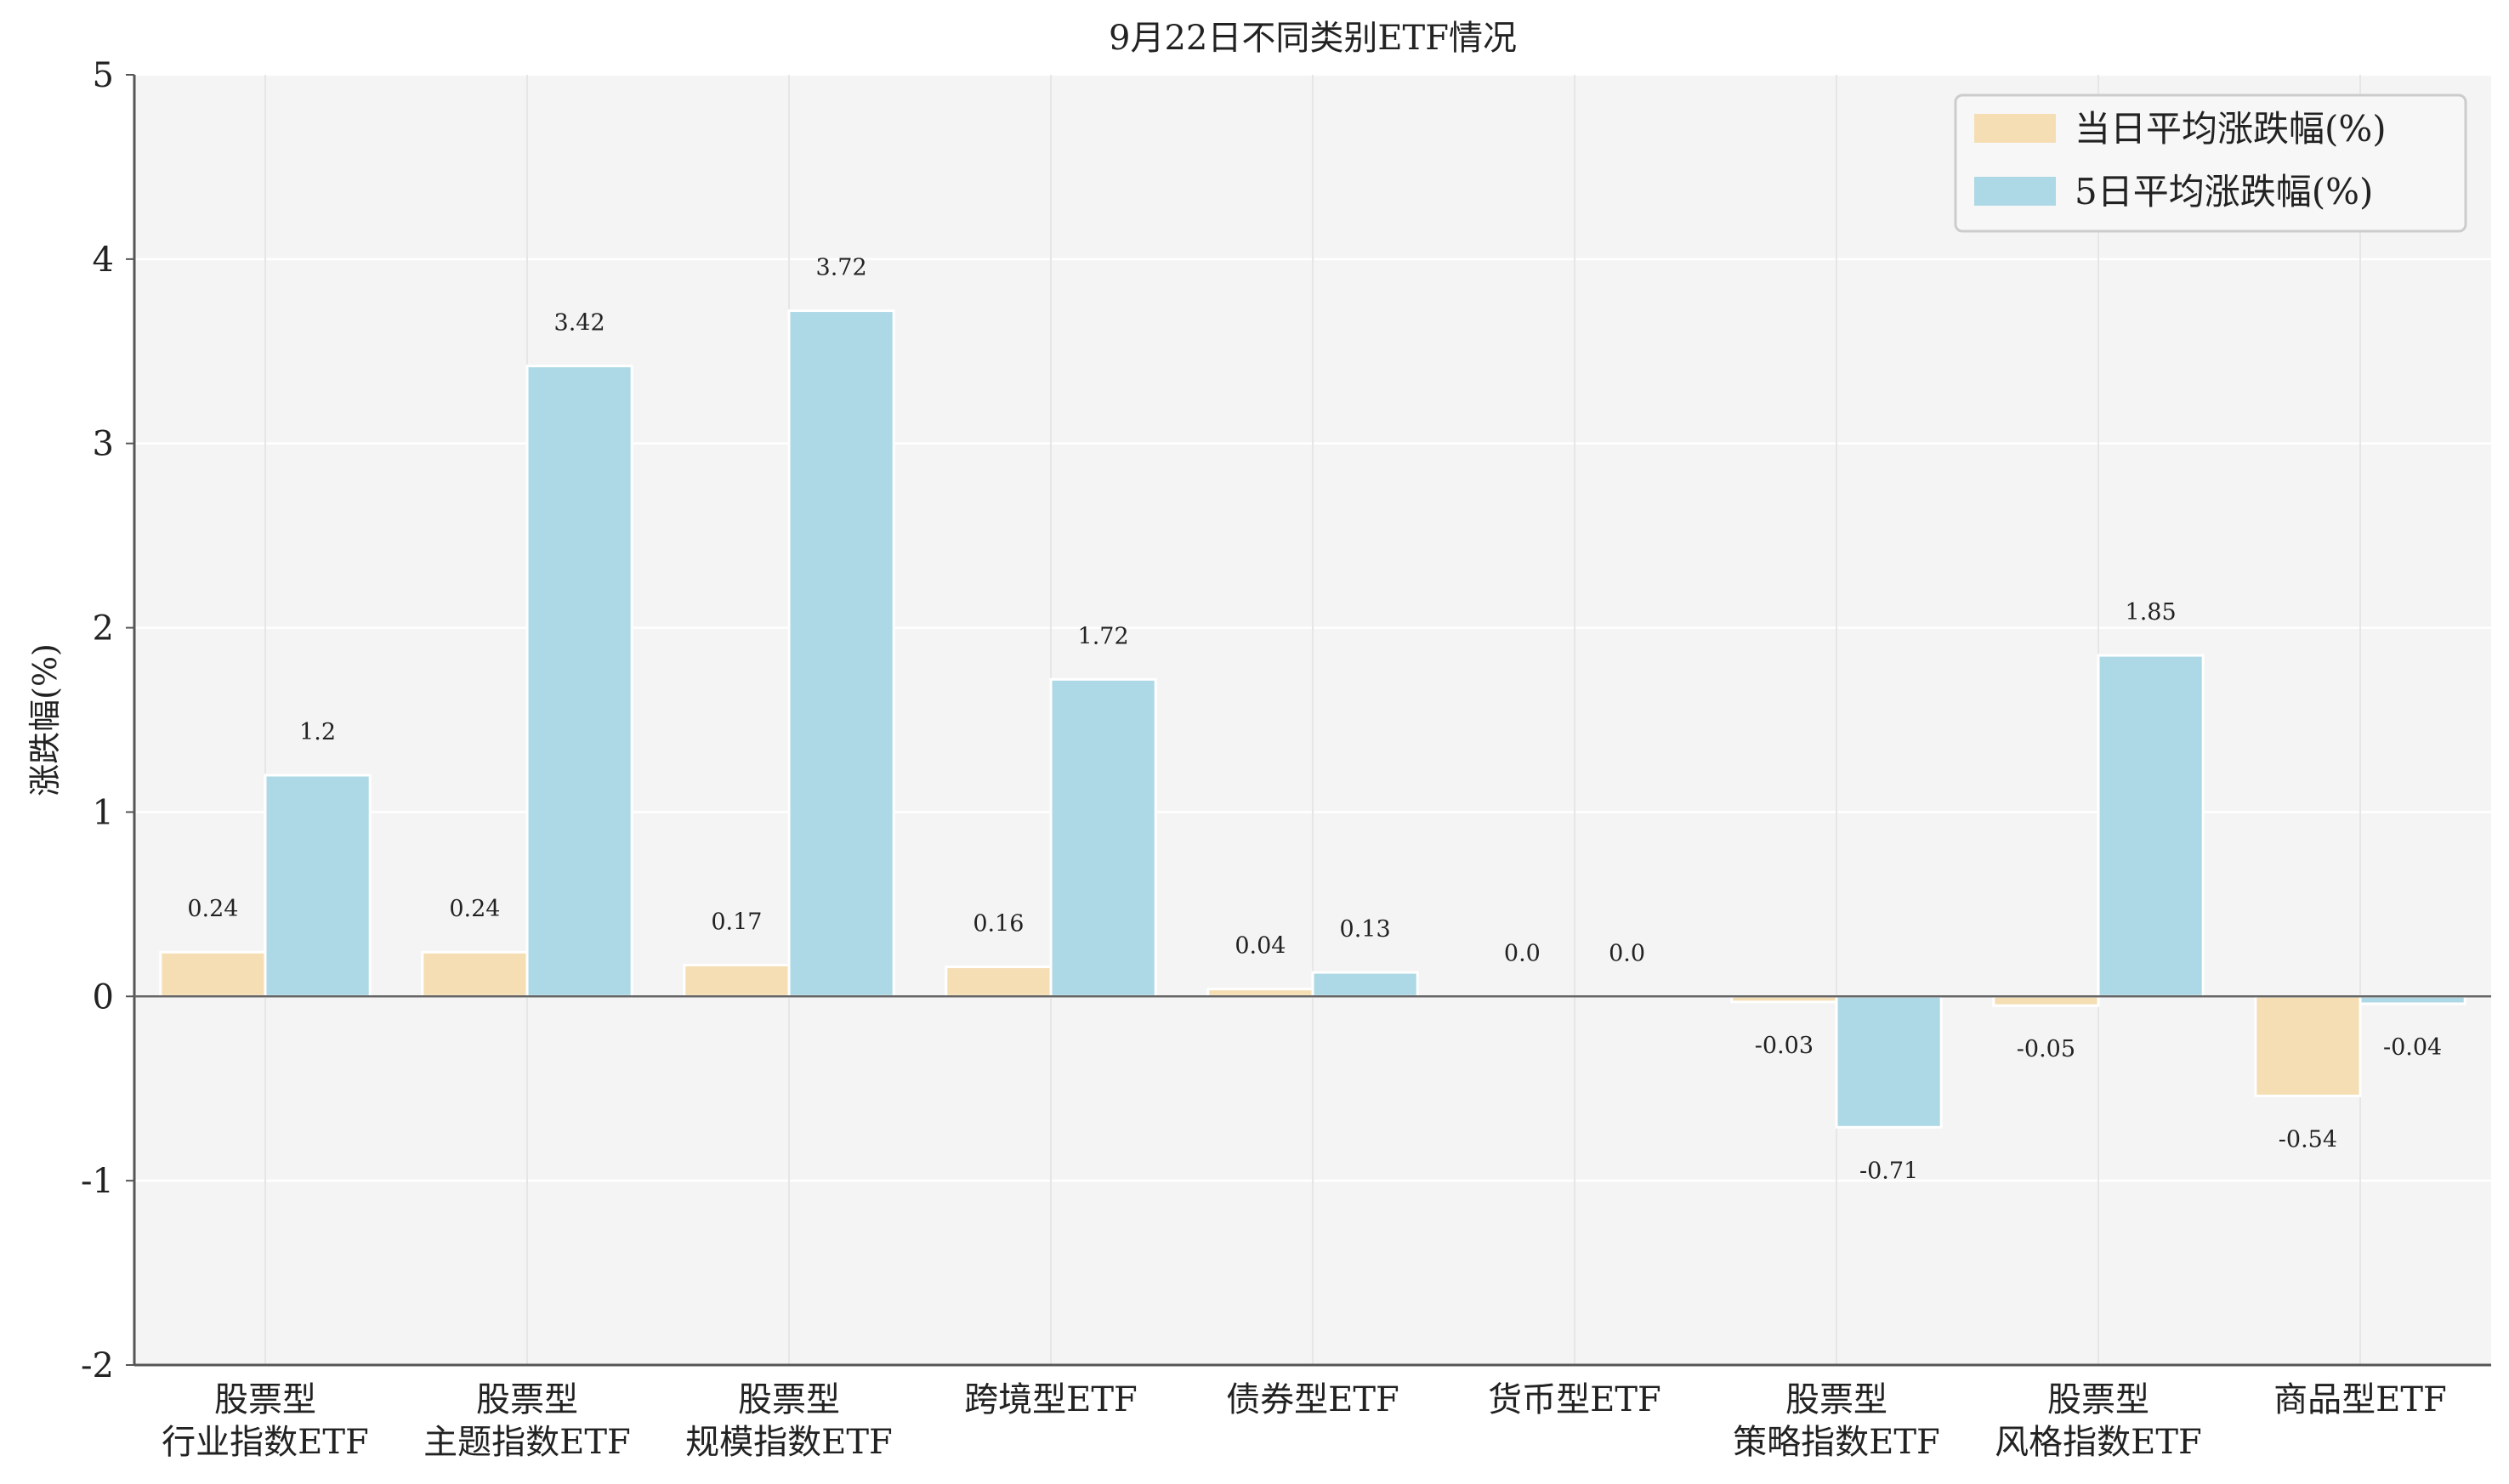  I want to click on data-label-daily: -0.05, so click(2046, 1049).